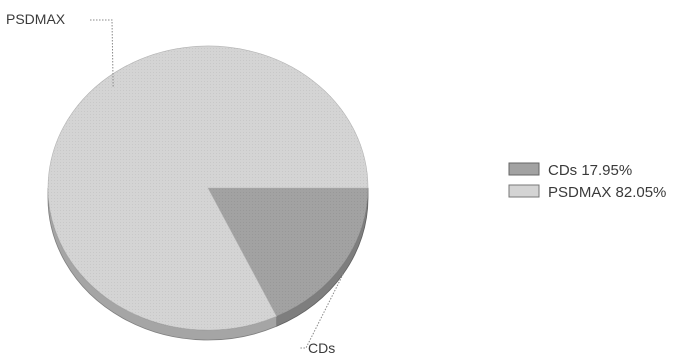 The image size is (699, 364). I want to click on legend-swatch-psdmax, so click(524, 191).